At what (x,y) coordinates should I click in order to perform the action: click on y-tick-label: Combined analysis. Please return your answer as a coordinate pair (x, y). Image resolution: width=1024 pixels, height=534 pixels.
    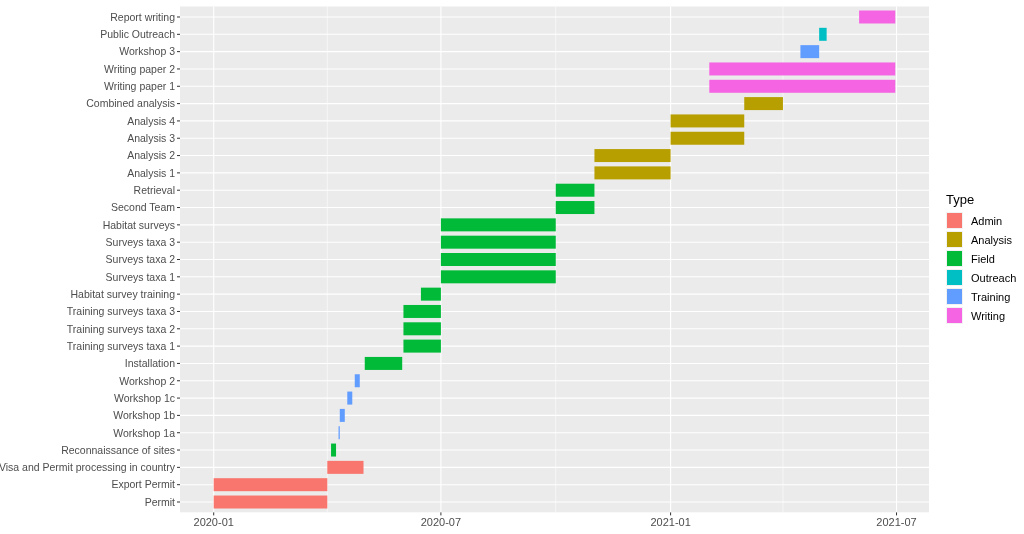
    Looking at the image, I should click on (130, 103).